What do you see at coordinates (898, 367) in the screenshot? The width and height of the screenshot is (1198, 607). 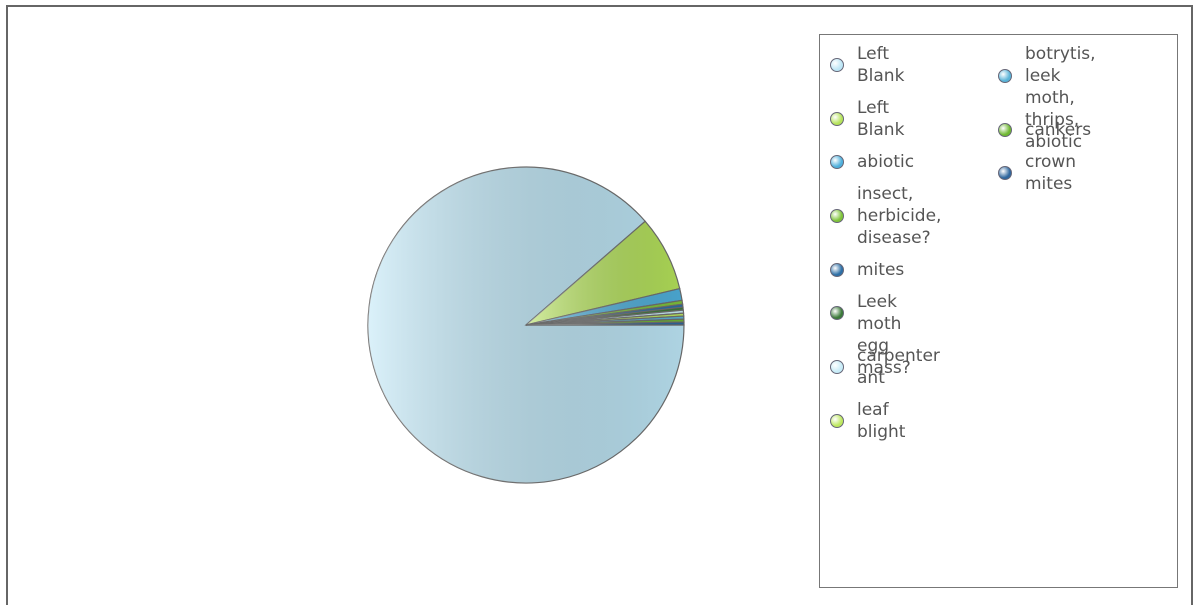 I see `legend-label: carpenter ant` at bounding box center [898, 367].